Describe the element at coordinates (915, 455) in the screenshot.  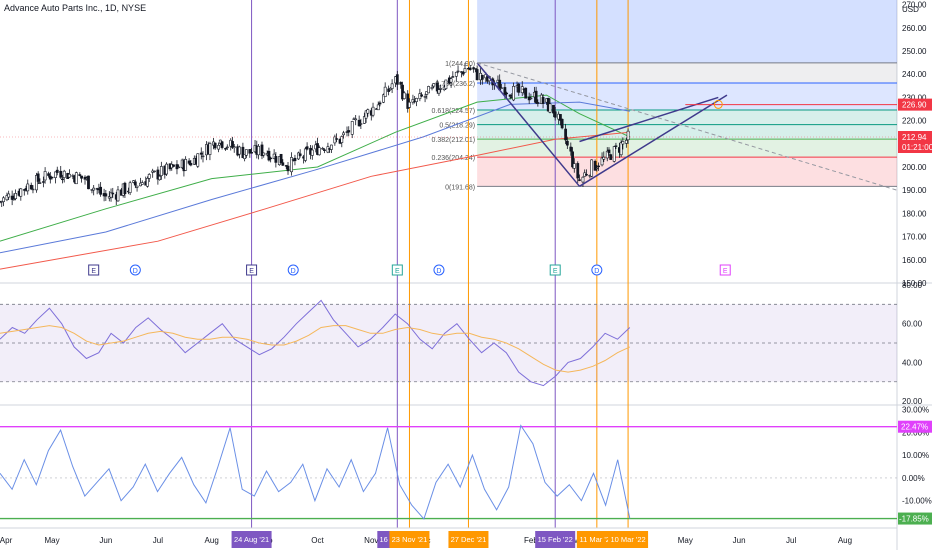
I see `roc-tick-label: 10.00%` at that location.